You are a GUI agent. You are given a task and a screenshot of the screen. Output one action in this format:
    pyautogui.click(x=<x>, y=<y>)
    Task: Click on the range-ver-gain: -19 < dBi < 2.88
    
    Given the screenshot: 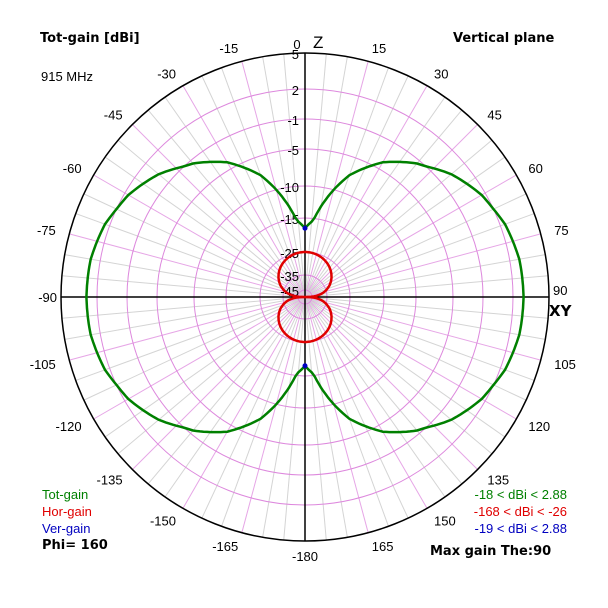 What is the action you would take?
    pyautogui.click(x=520, y=528)
    